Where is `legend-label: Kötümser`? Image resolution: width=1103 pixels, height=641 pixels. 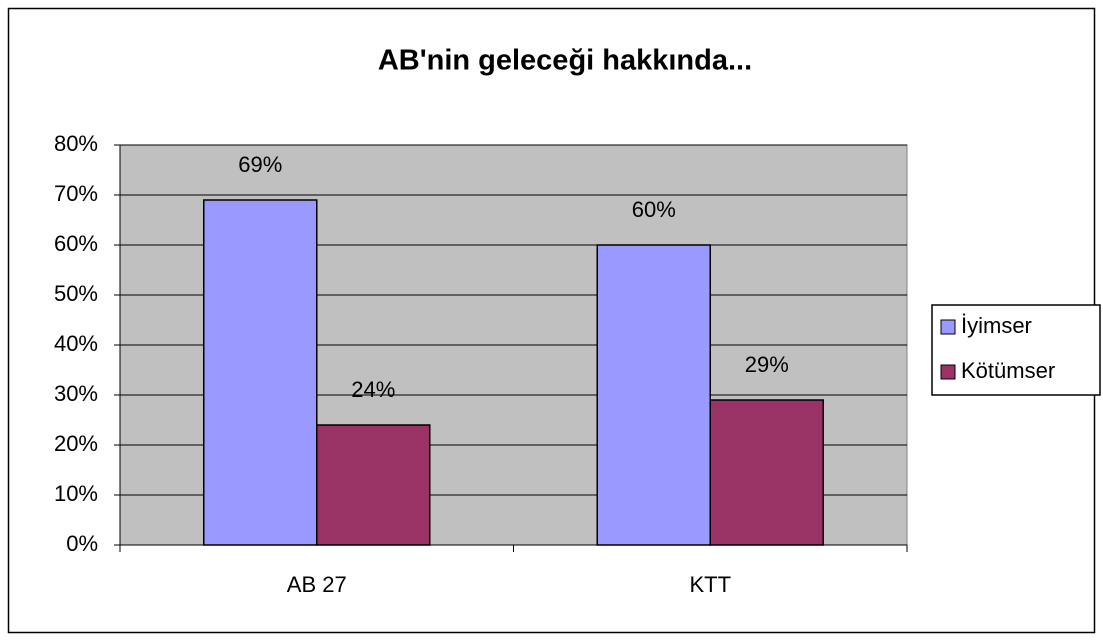 legend-label: Kötümser is located at coordinates (1008, 370).